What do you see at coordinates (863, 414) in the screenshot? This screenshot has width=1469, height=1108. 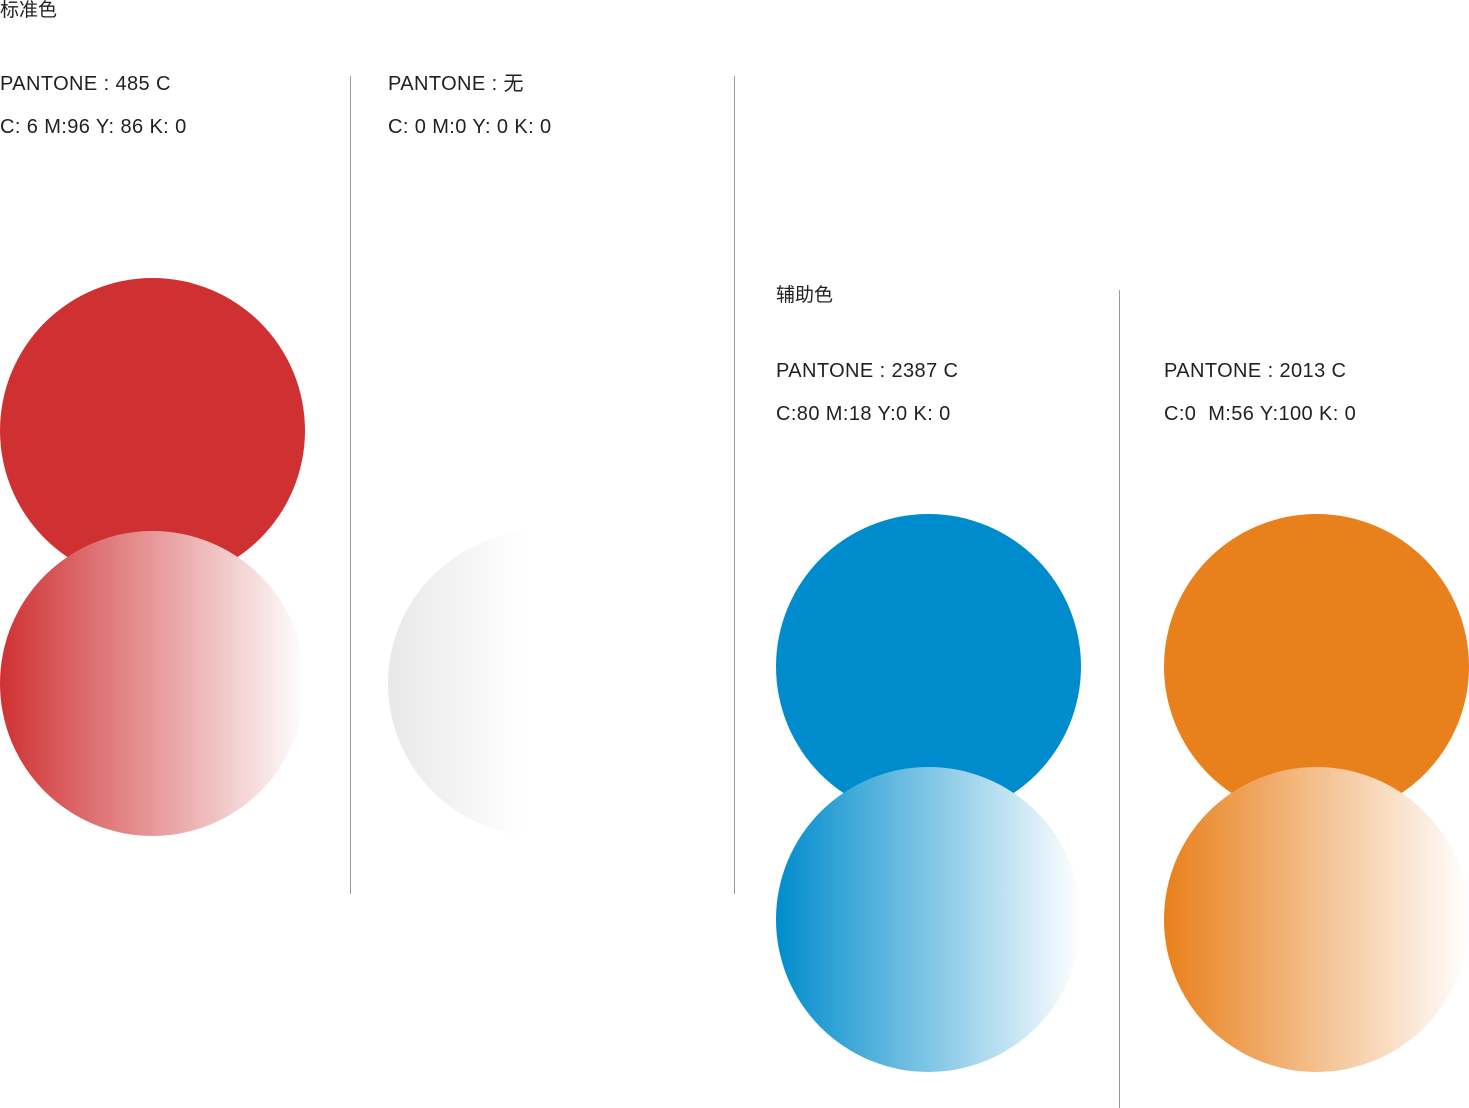 I see `swatch-2387c-cmyk: C:80 M:18 Y:0 K: 0` at bounding box center [863, 414].